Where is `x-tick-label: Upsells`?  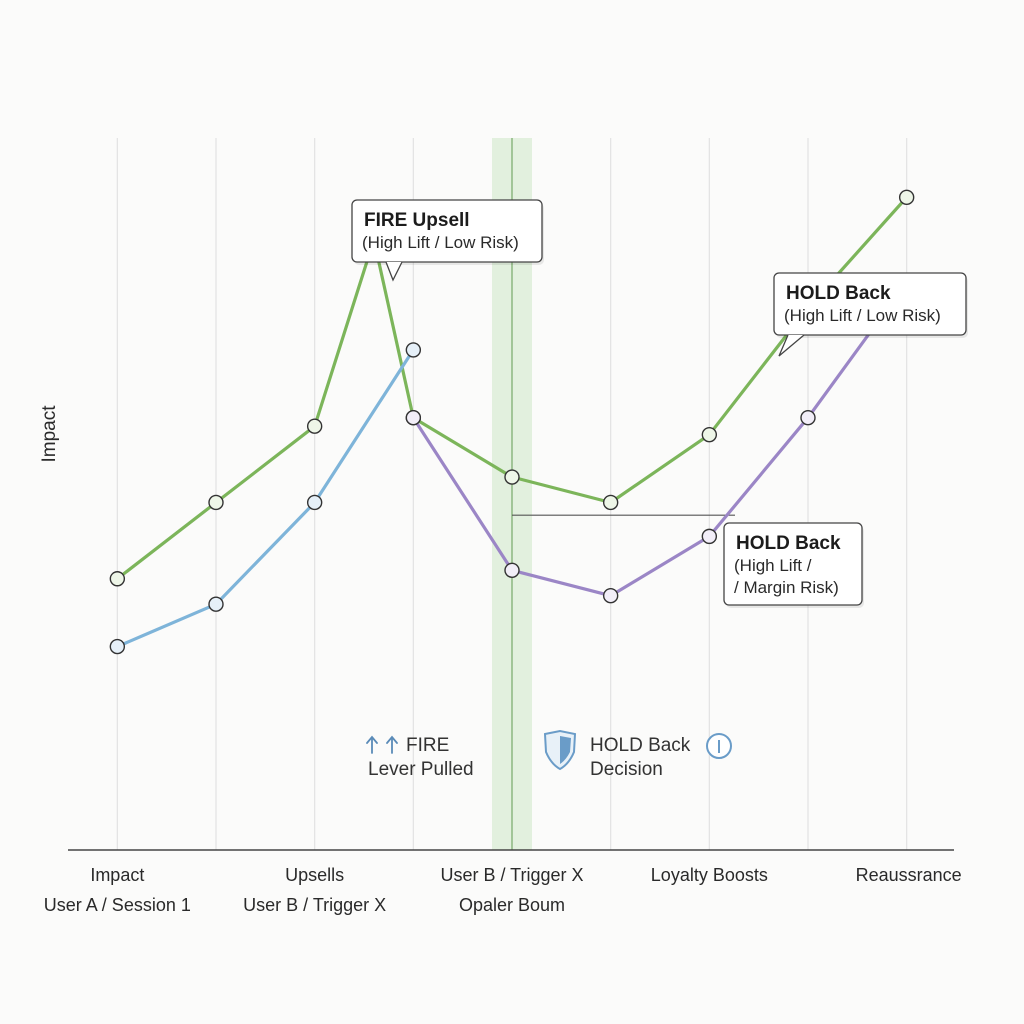 x-tick-label: Upsells is located at coordinates (314, 875).